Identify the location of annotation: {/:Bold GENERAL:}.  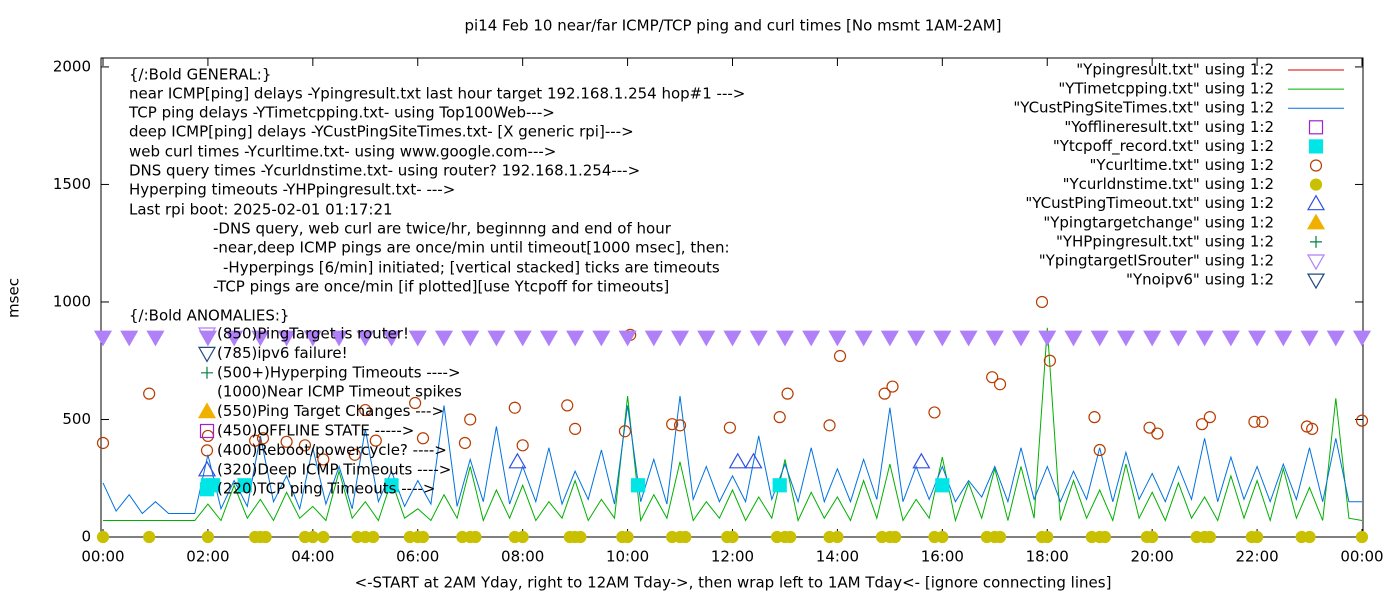
(200, 75).